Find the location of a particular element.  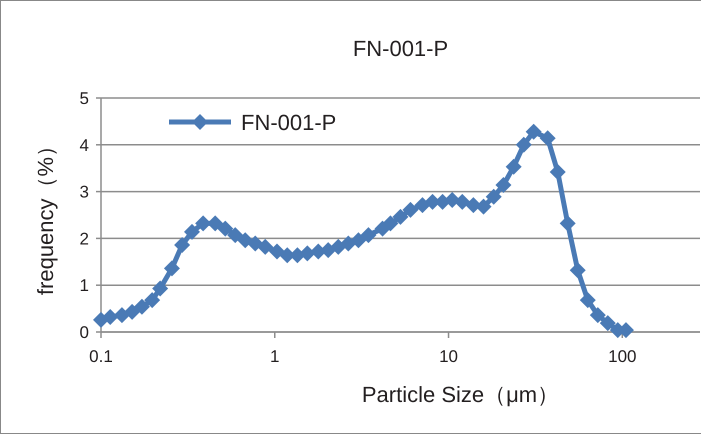

x-axis-title: Particle Size（μm） is located at coordinates (461, 394).